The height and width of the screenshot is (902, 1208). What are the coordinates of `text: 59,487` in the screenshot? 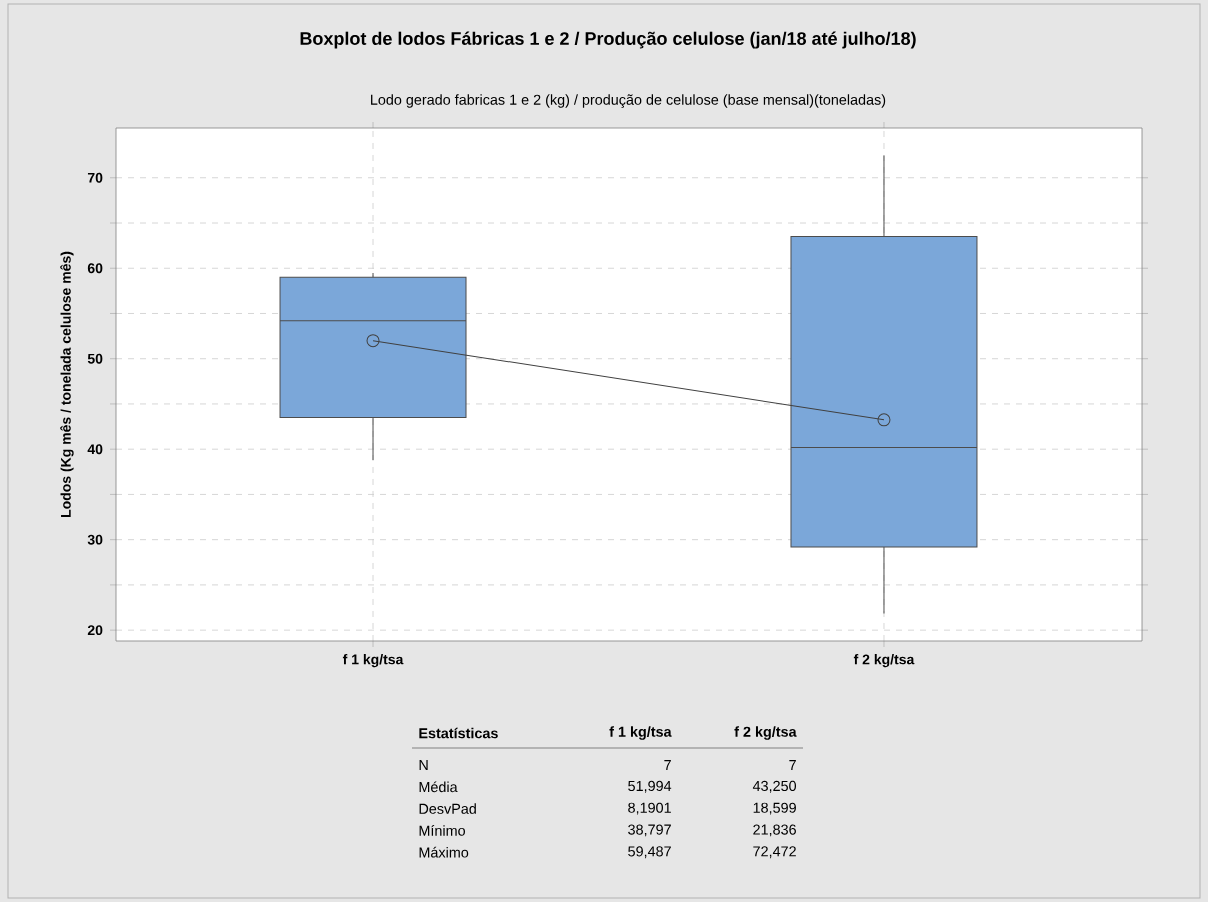 It's located at (649, 852).